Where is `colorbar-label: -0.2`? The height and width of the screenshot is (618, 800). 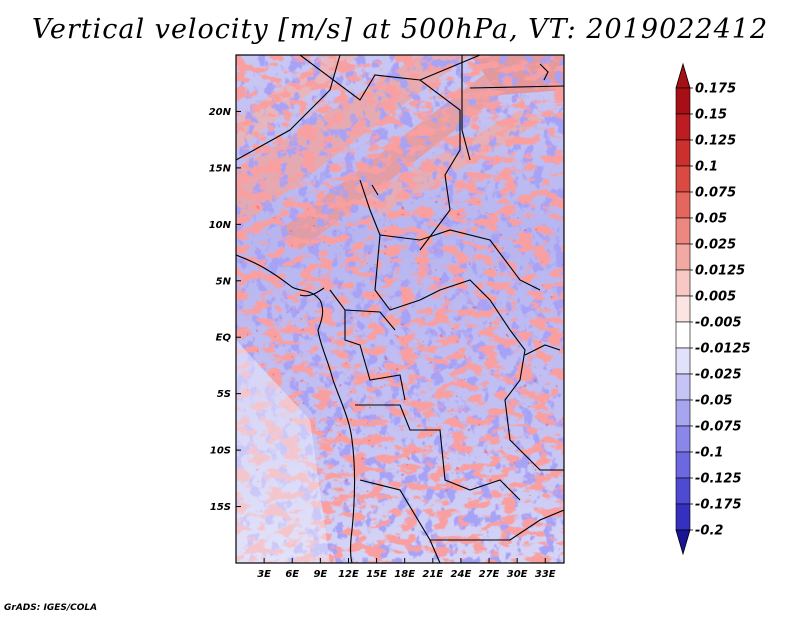
colorbar-label: -0.2 is located at coordinates (709, 531).